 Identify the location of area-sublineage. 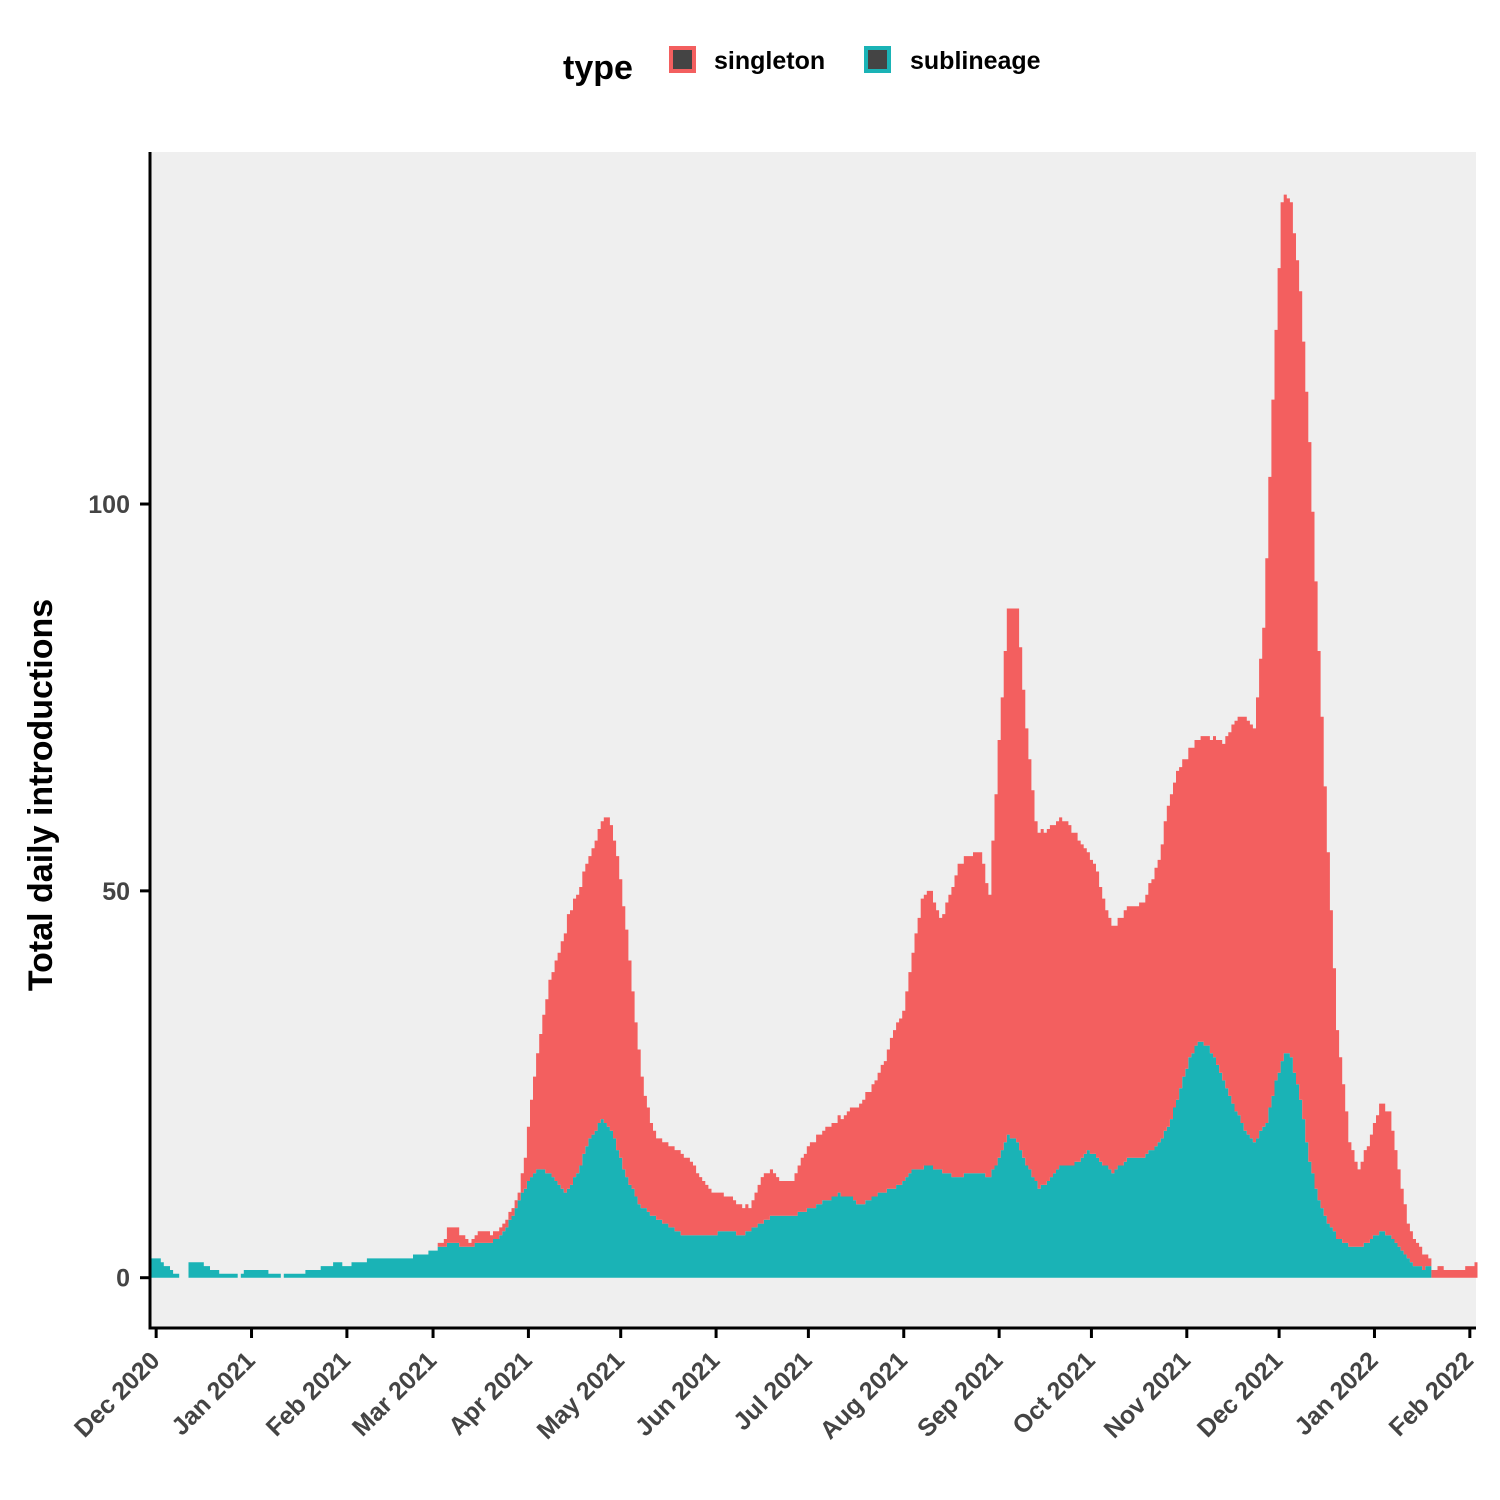
(813, 1159).